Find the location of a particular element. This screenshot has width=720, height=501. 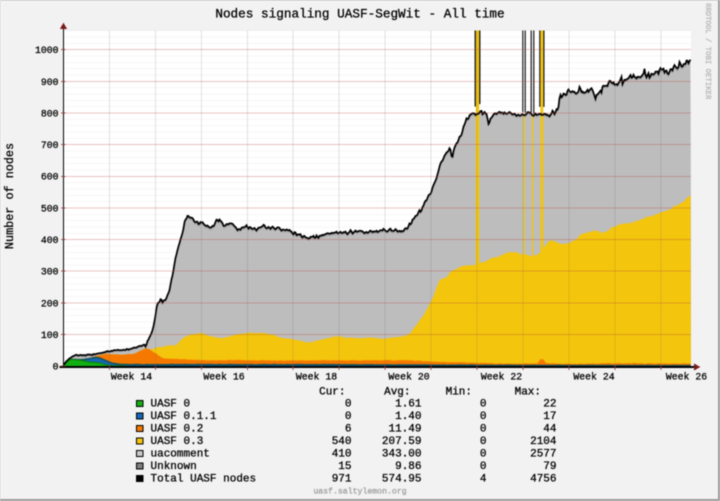

svg-text: 2577 is located at coordinates (543, 455).